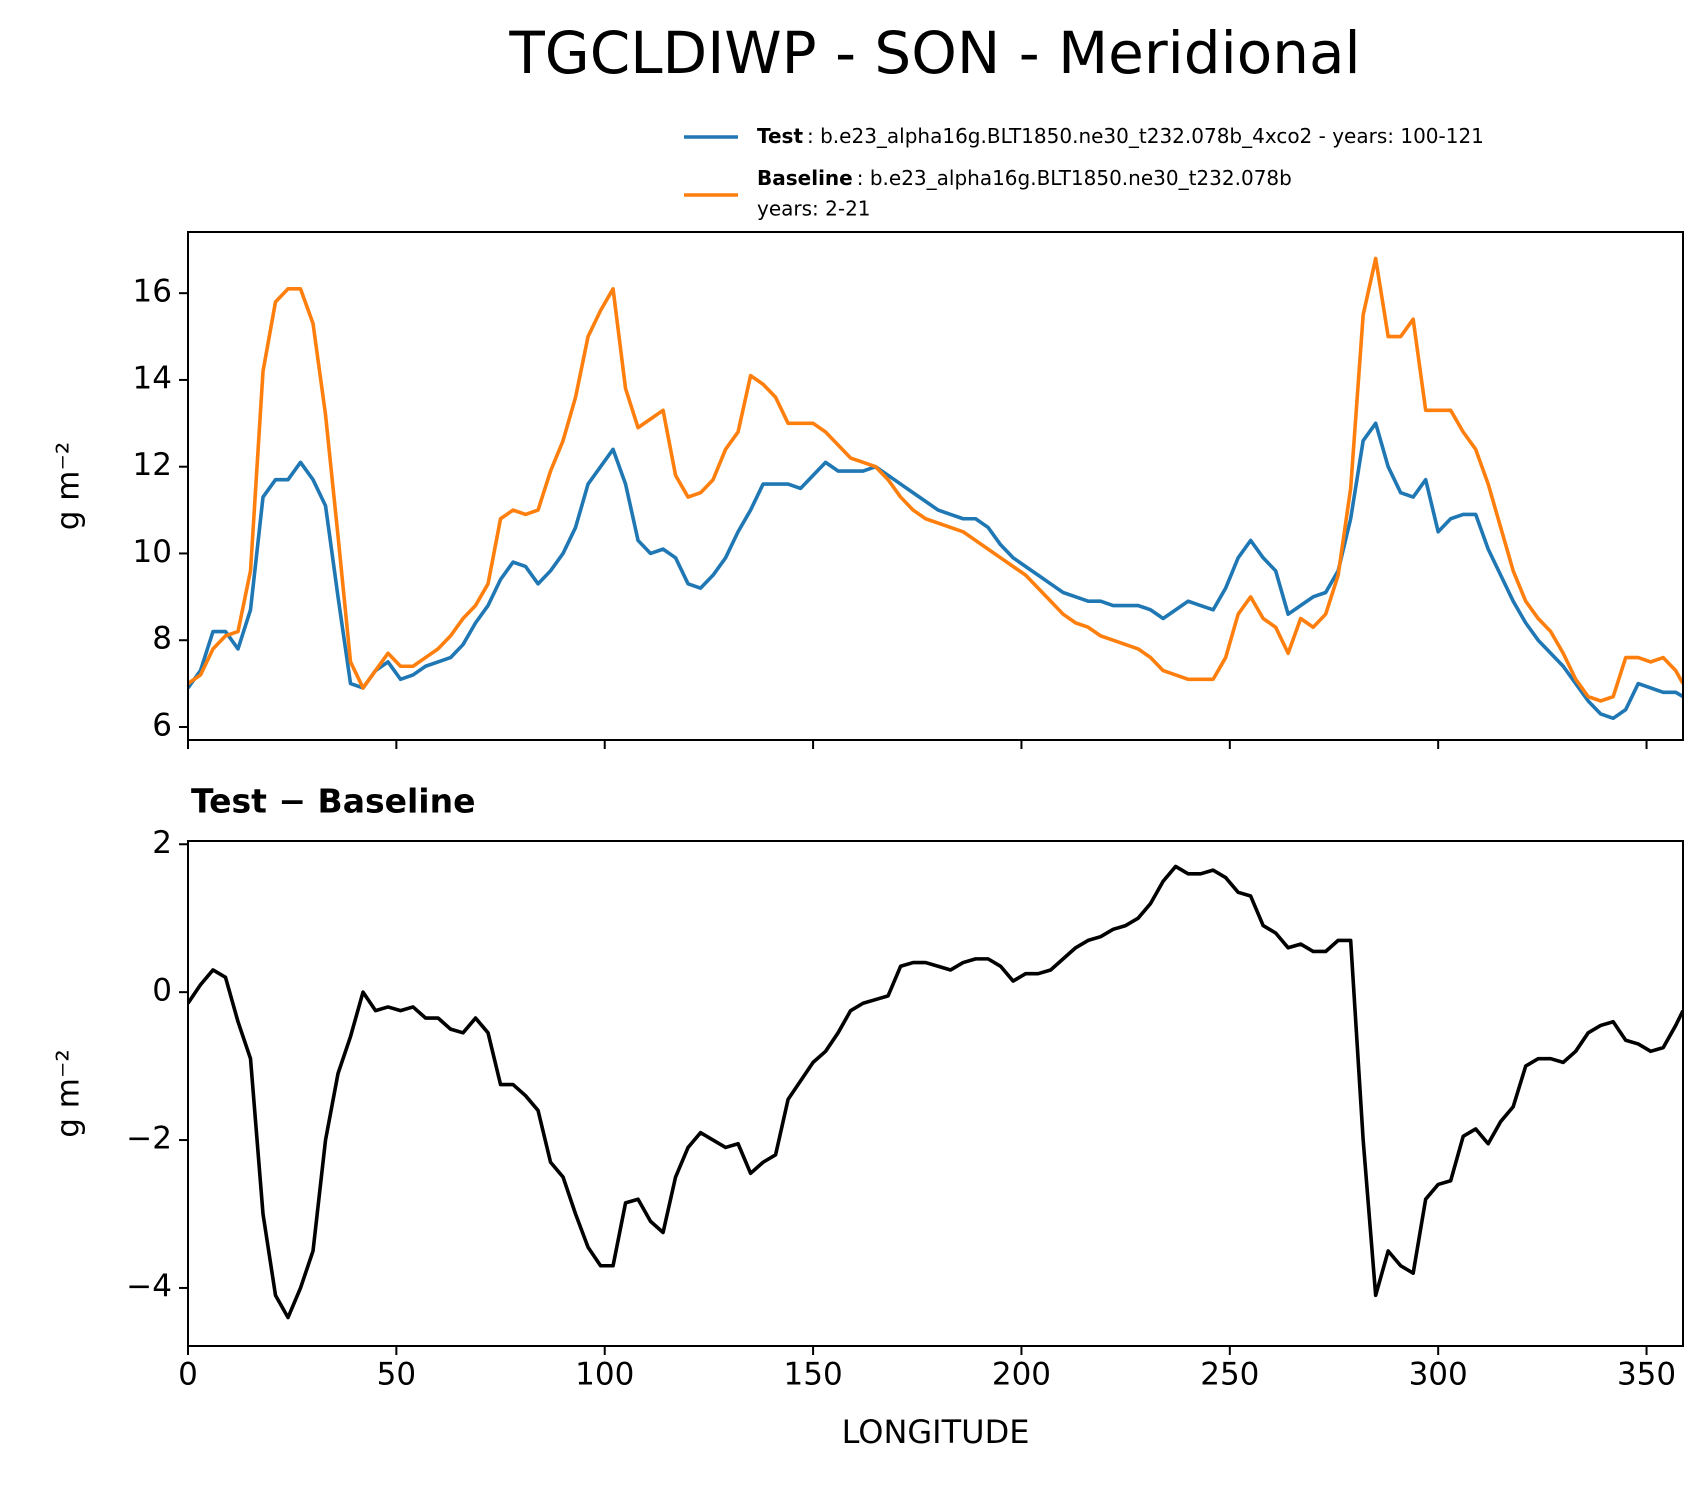 The width and height of the screenshot is (1708, 1496). Describe the element at coordinates (188, 1375) in the screenshot. I see `x-tick-label: 0` at that location.